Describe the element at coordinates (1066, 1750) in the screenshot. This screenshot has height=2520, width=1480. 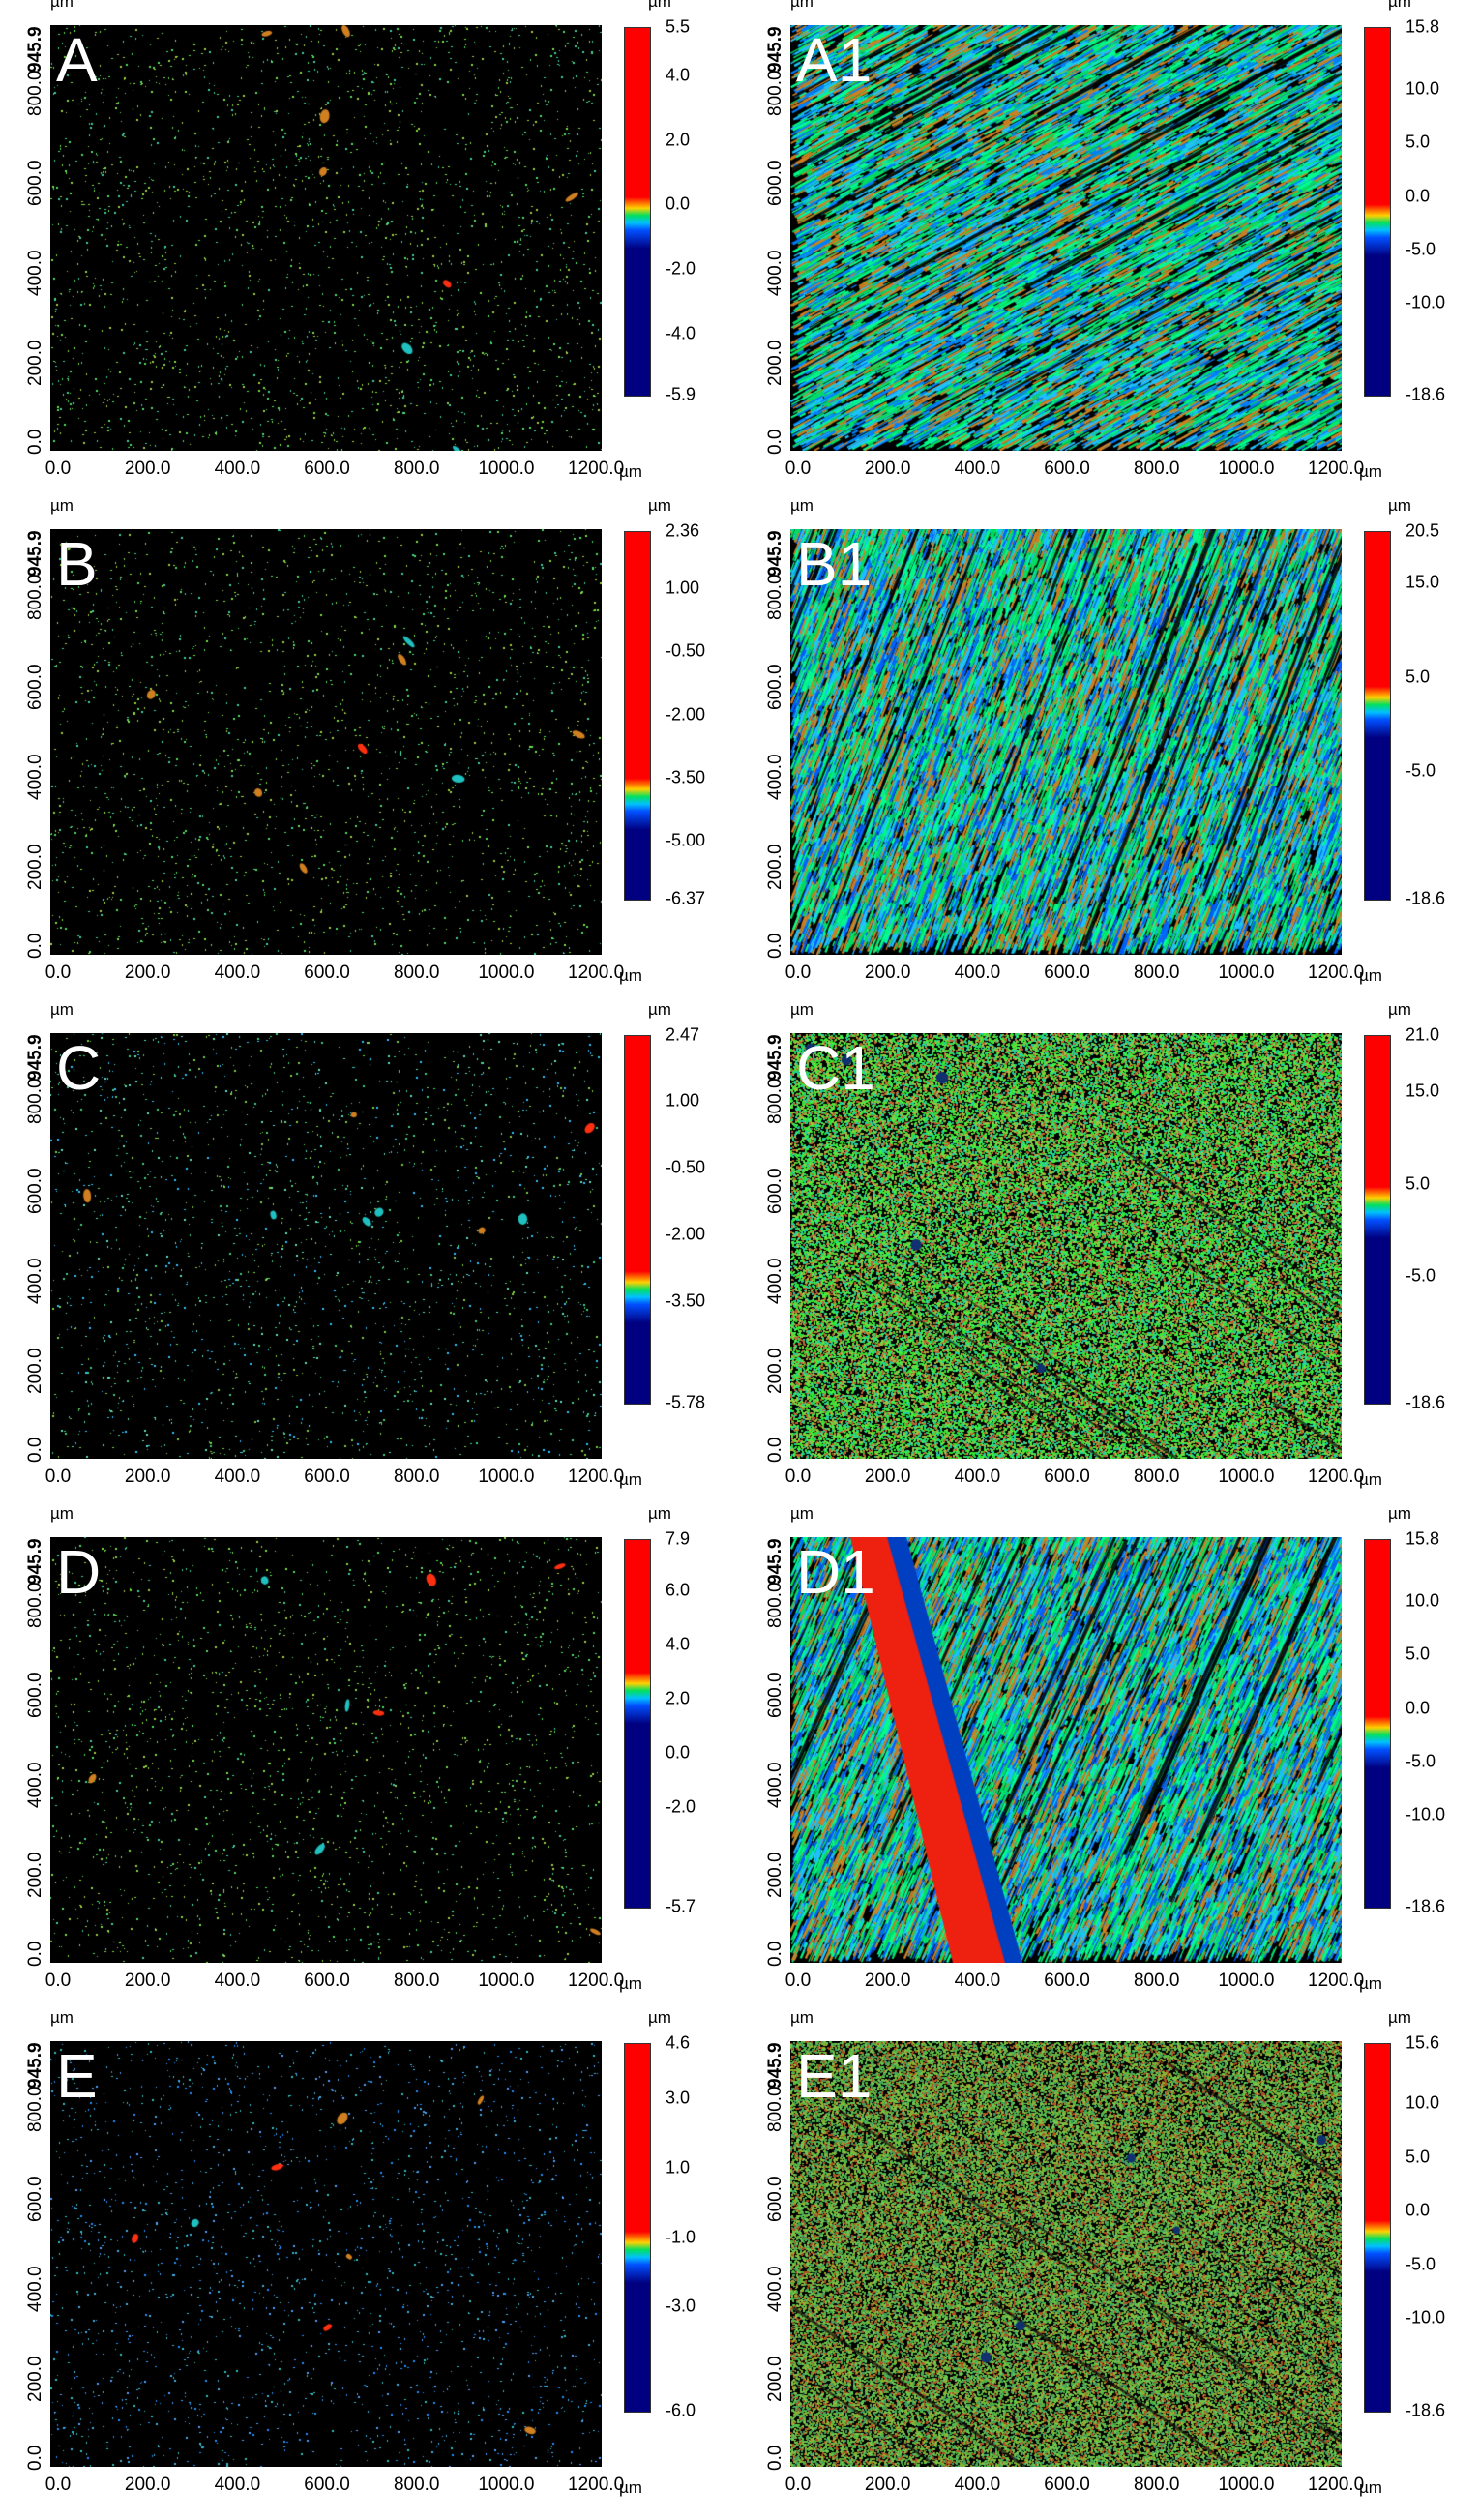
I see `height-map-d1` at that location.